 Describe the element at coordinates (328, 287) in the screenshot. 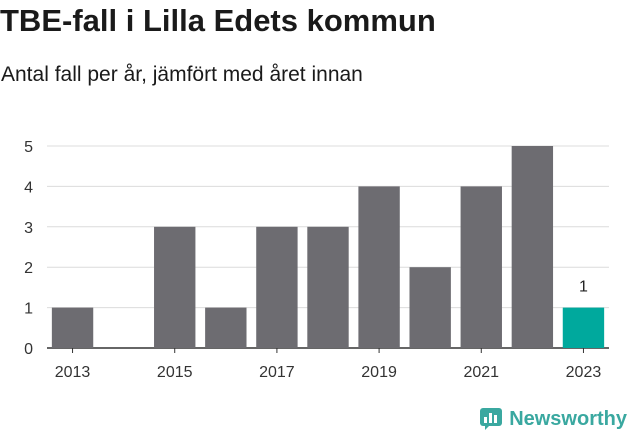

I see `bar-2018` at that location.